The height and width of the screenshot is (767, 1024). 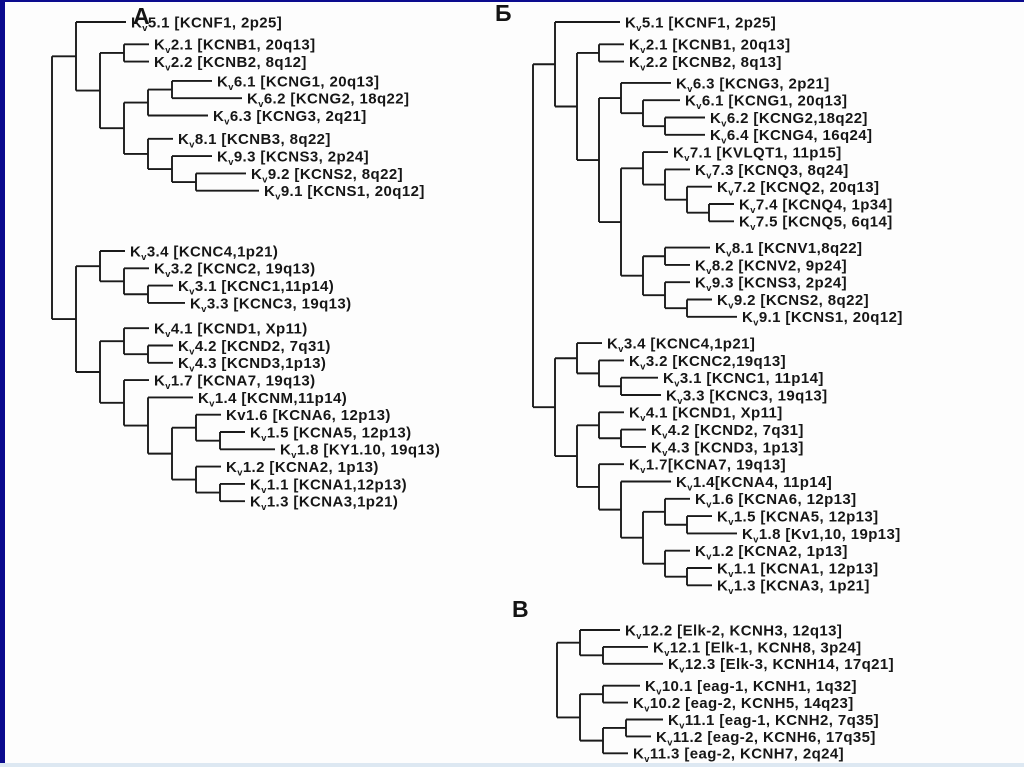 What do you see at coordinates (743, 379) in the screenshot?
I see `leaf-label: Kv3.1 [KCNC1, 11p14]` at bounding box center [743, 379].